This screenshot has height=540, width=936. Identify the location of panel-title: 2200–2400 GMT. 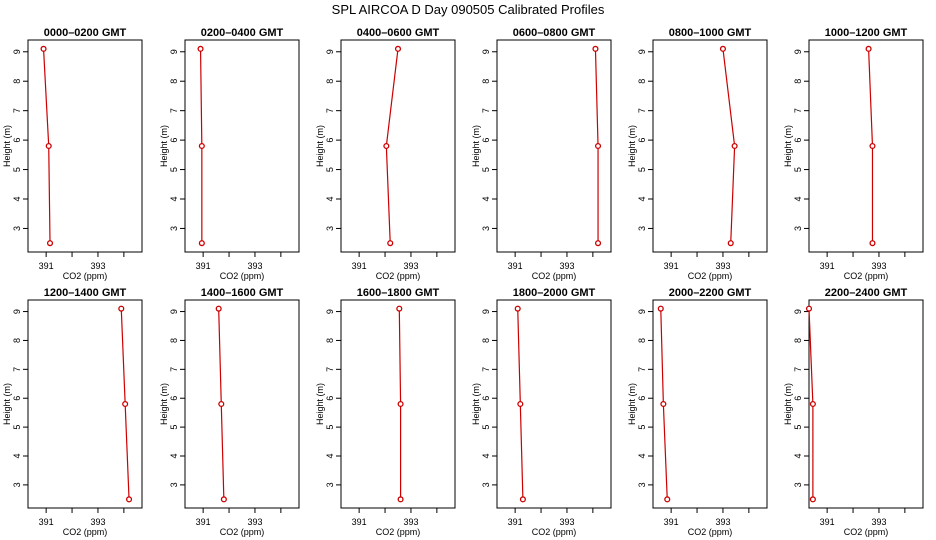
(866, 293).